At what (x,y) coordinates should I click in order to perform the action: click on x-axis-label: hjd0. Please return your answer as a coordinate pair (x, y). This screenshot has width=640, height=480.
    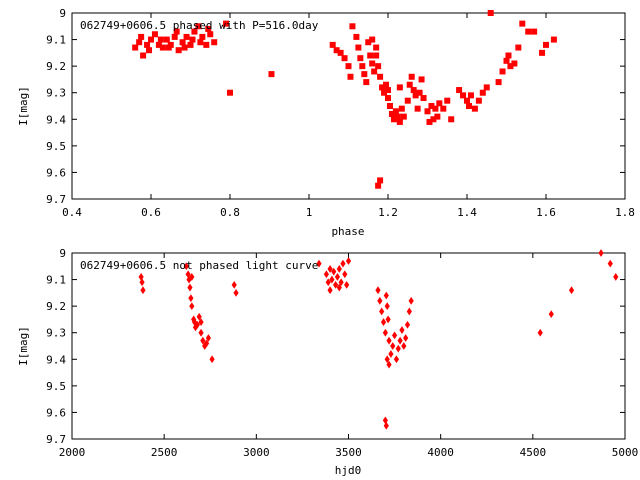
    Looking at the image, I should click on (348, 470).